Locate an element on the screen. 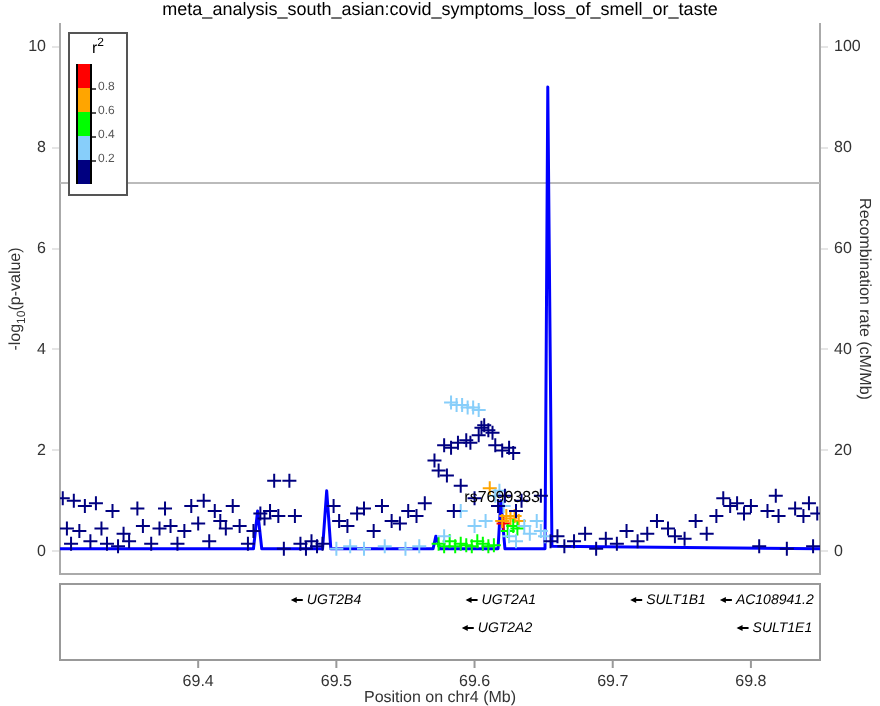 The image size is (880, 706). y-tick-label: 6 is located at coordinates (42, 247).